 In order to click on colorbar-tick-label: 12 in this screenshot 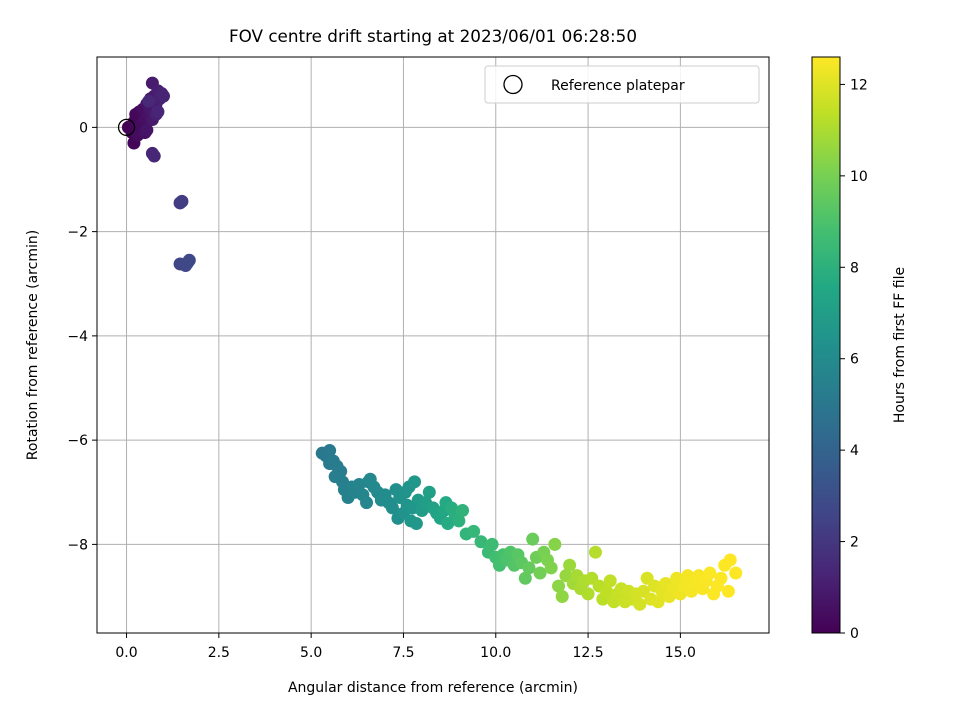, I will do `click(859, 85)`.